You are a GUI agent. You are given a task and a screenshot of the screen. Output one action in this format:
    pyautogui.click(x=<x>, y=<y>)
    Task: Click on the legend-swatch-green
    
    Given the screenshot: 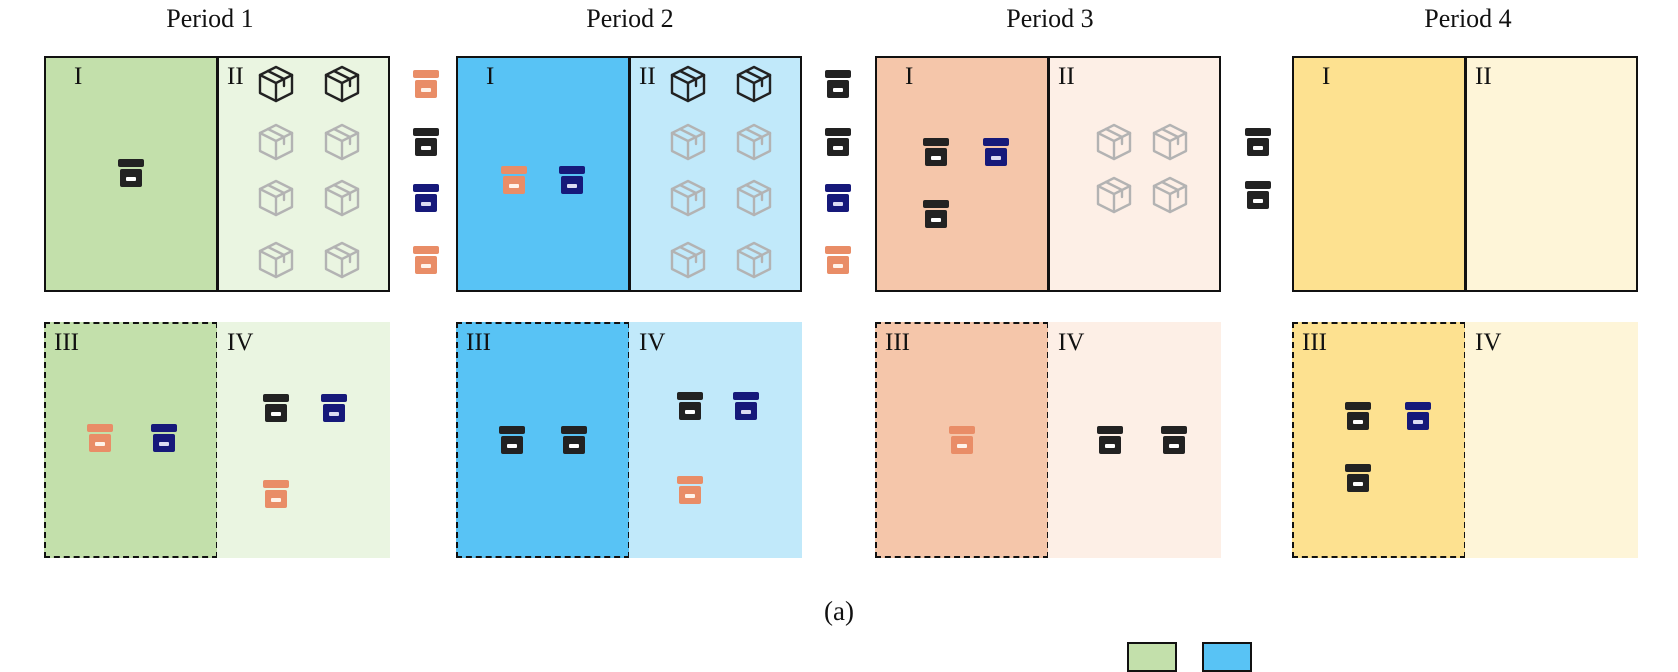 What is the action you would take?
    pyautogui.click(x=1152, y=657)
    